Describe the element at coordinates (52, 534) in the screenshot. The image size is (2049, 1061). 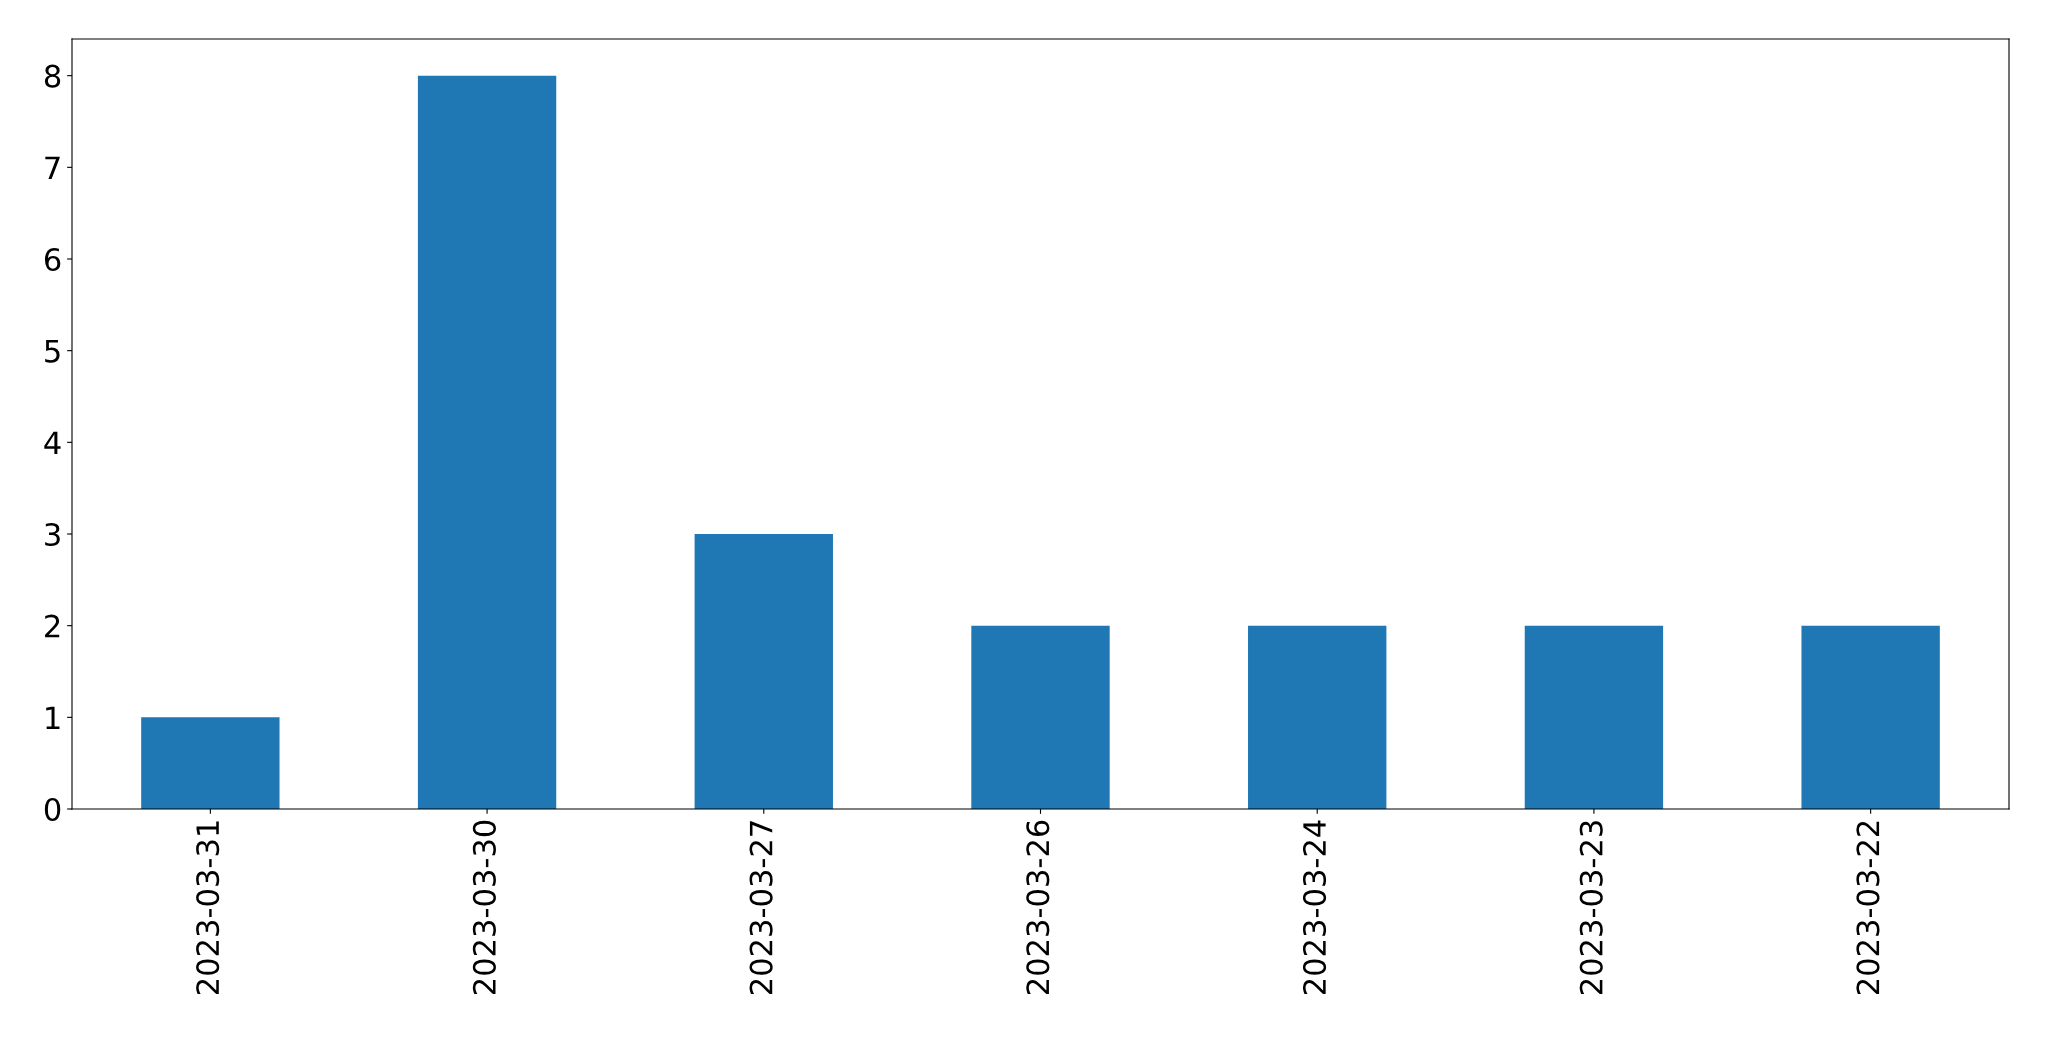
I see `y-tick-label: 3` at that location.